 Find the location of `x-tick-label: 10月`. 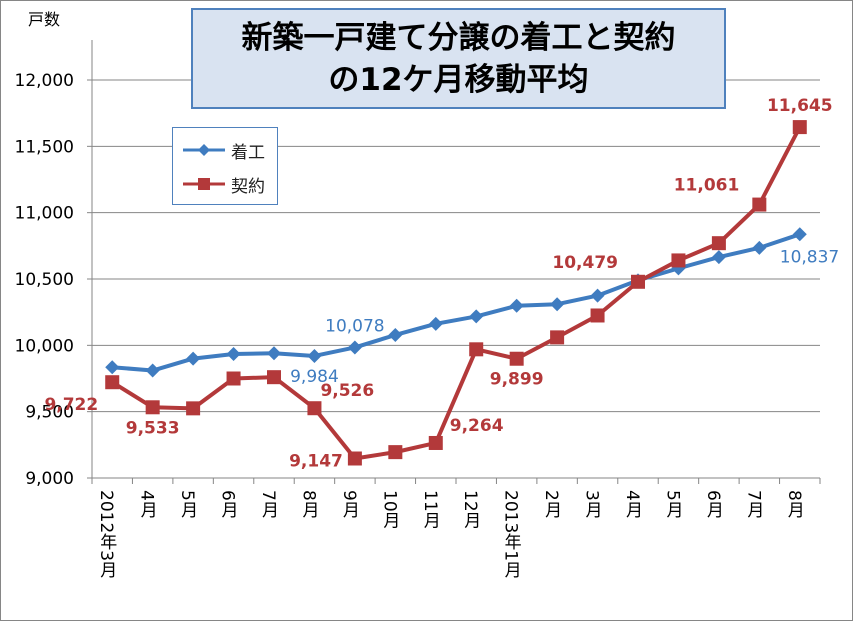

x-tick-label: 10月 is located at coordinates (389, 509).